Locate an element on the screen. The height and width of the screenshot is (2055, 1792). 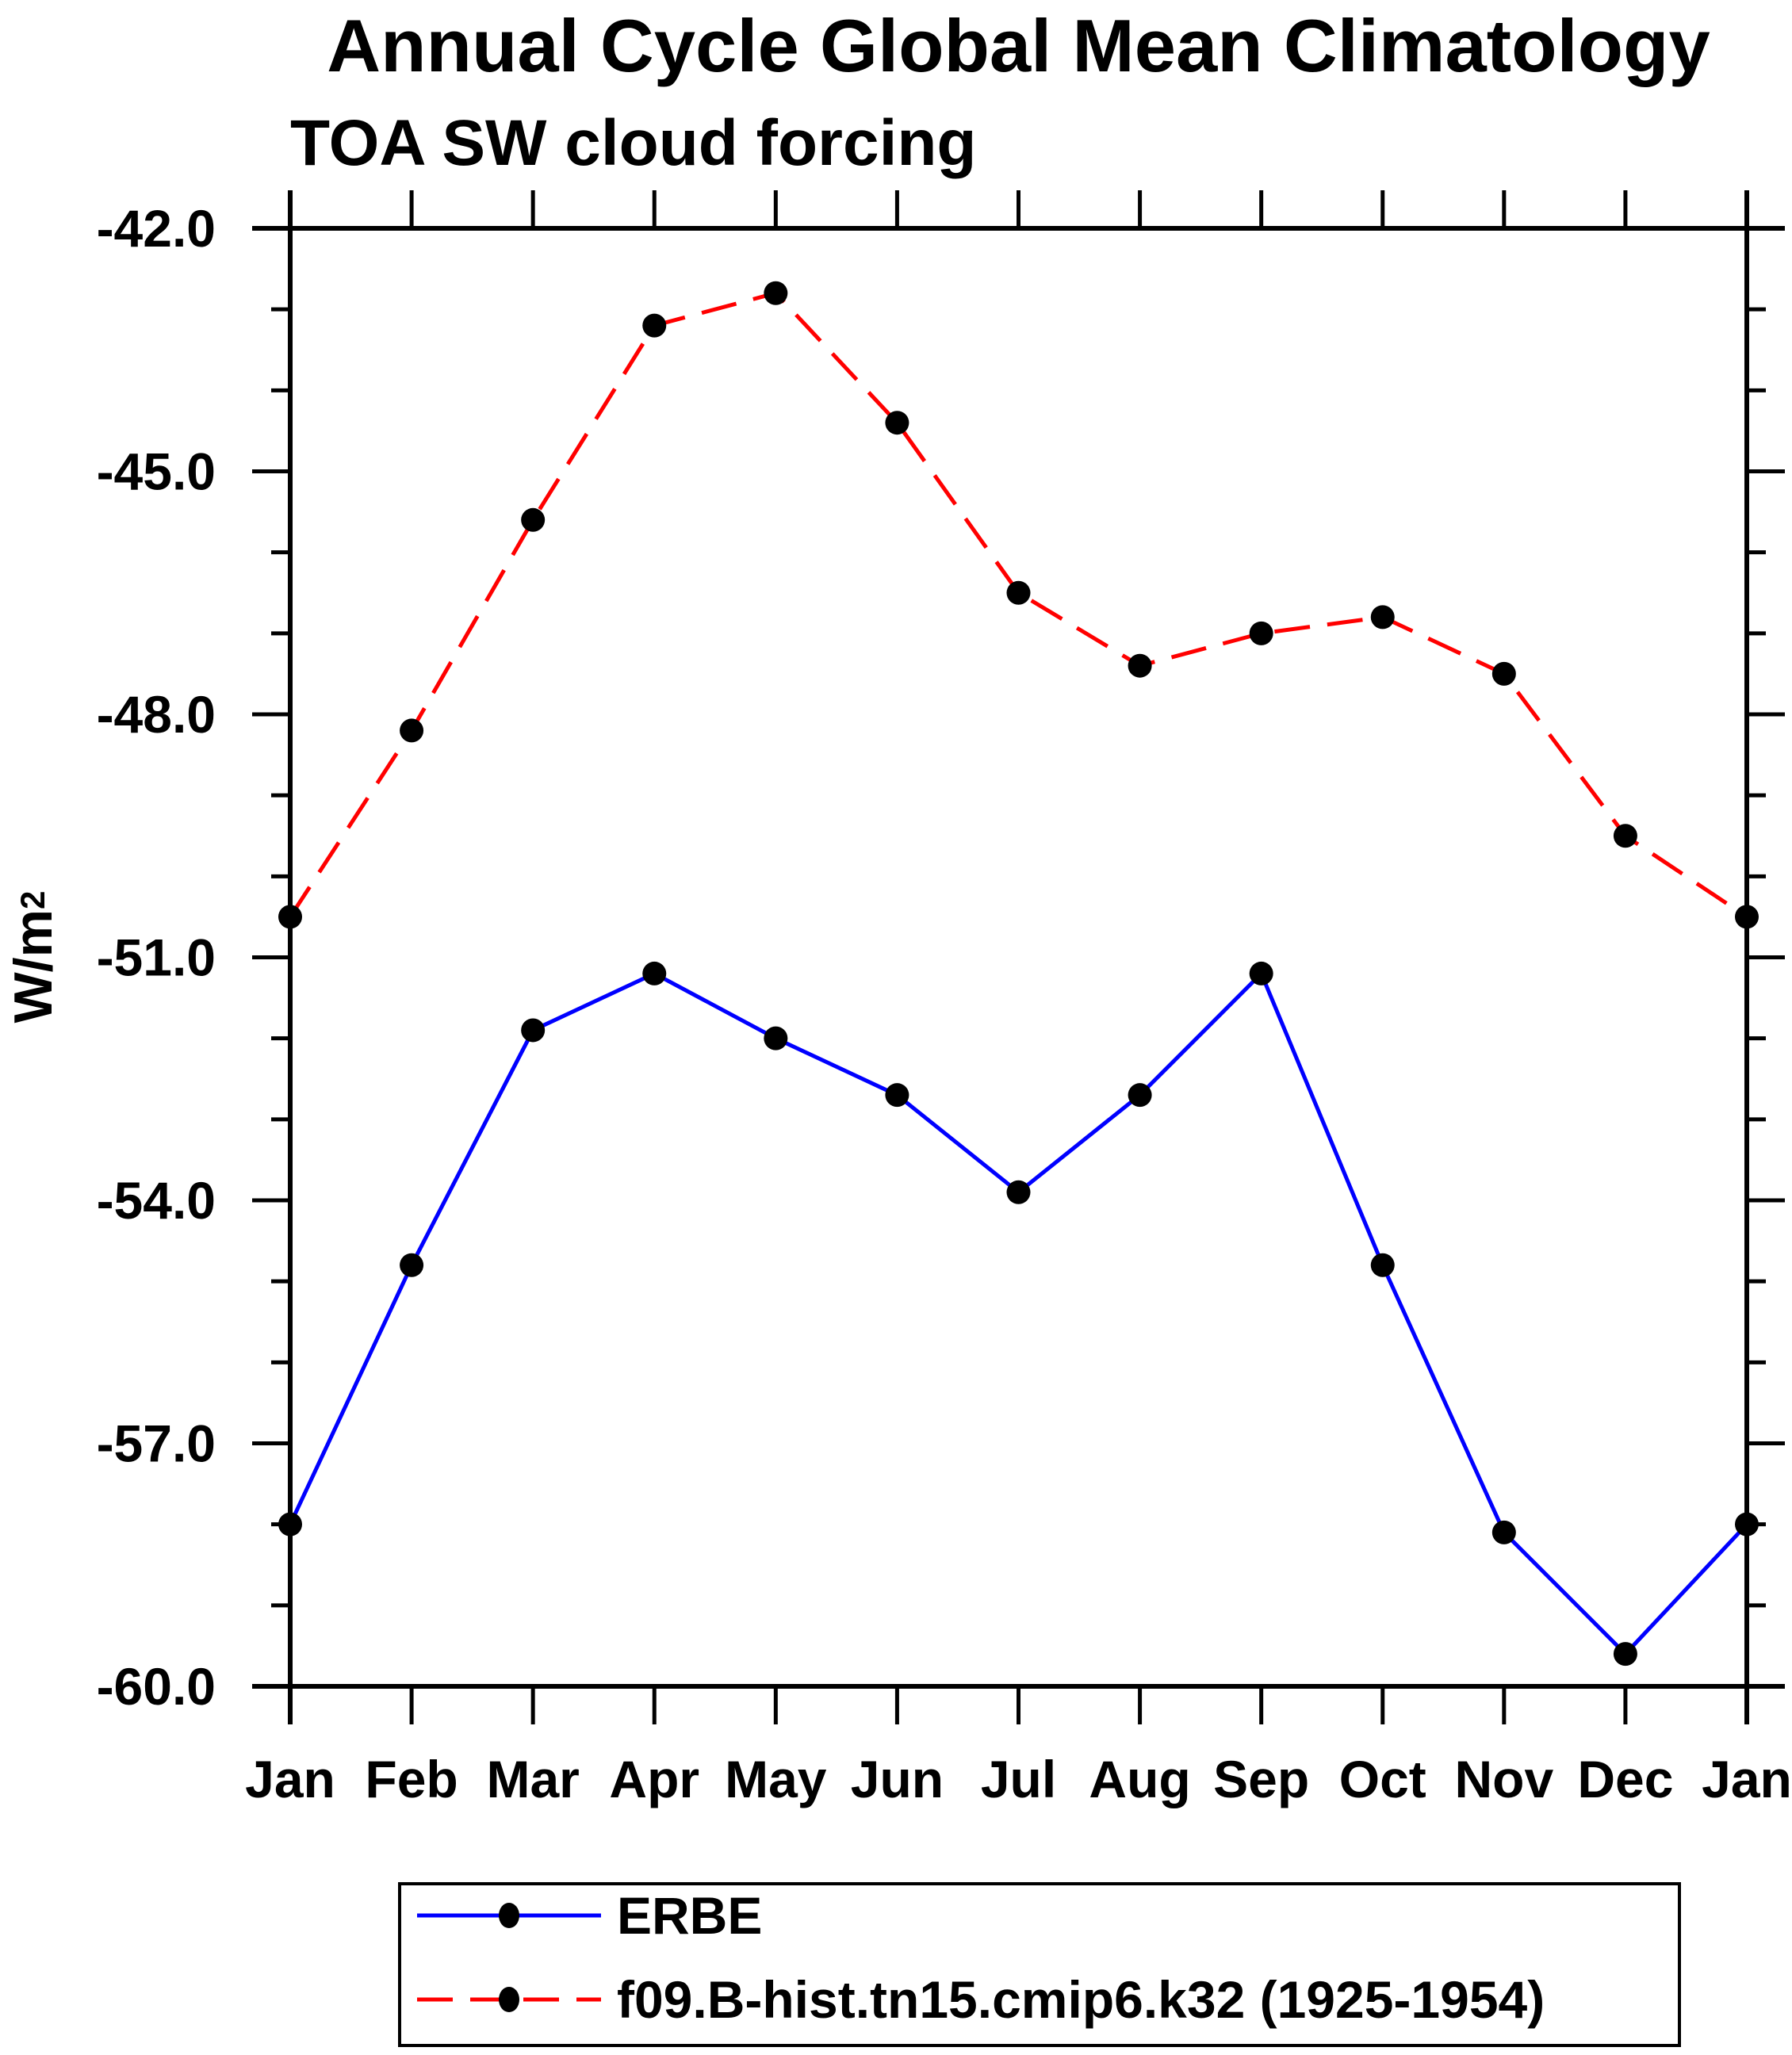
y-tick-label: -48.0 is located at coordinates (156, 714).